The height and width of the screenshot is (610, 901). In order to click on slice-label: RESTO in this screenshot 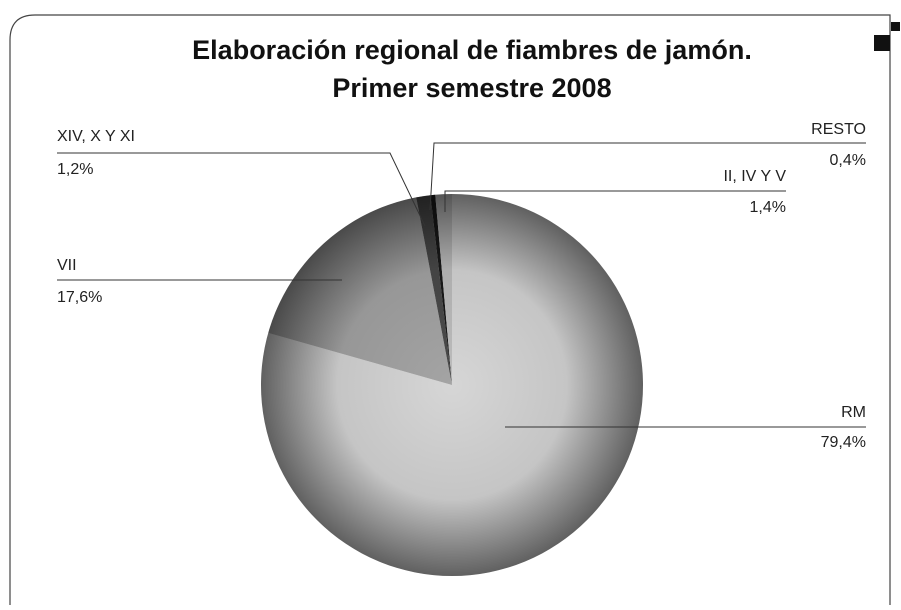, I will do `click(838, 129)`.